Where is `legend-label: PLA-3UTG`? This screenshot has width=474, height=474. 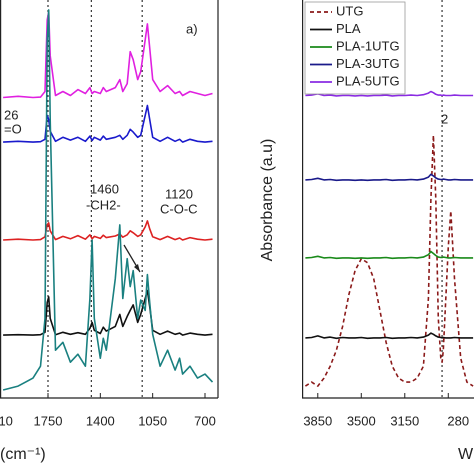 legend-label: PLA-3UTG is located at coordinates (368, 63).